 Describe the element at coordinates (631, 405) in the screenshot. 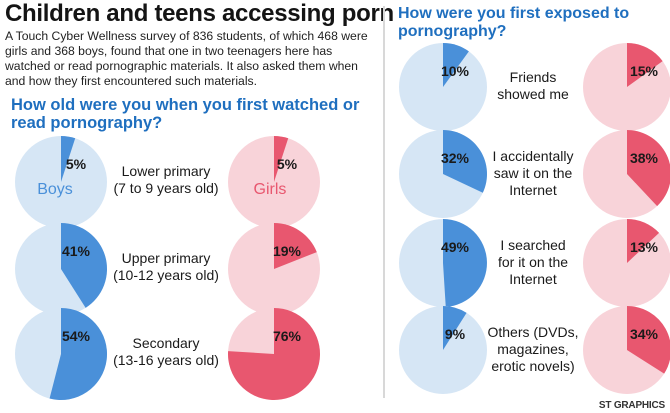

I see `credit: ST GRAPHICS` at that location.